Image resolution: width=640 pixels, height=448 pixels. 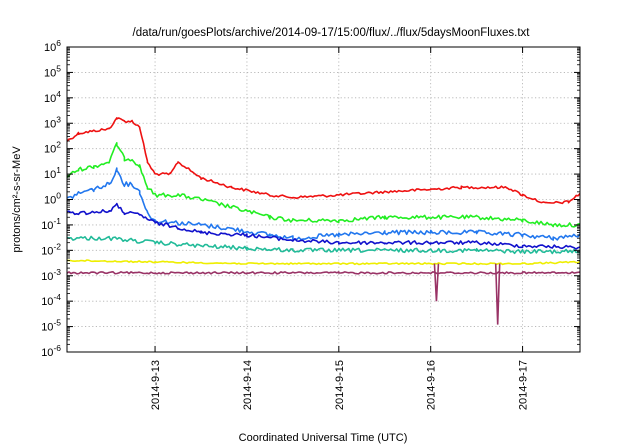 I want to click on y-tick-label: 10⁶, so click(x=52, y=46).